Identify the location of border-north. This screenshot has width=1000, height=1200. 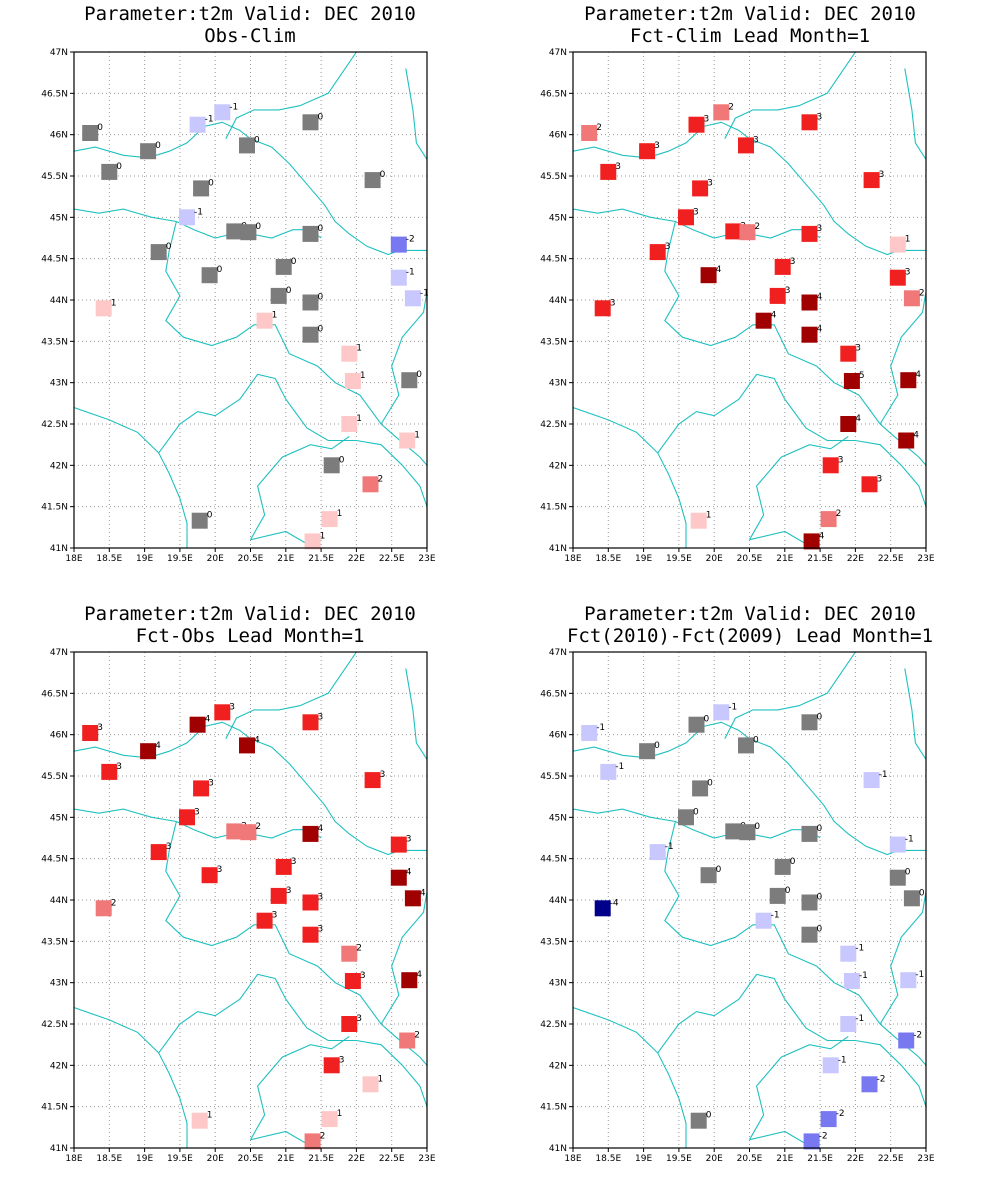
(291, 696).